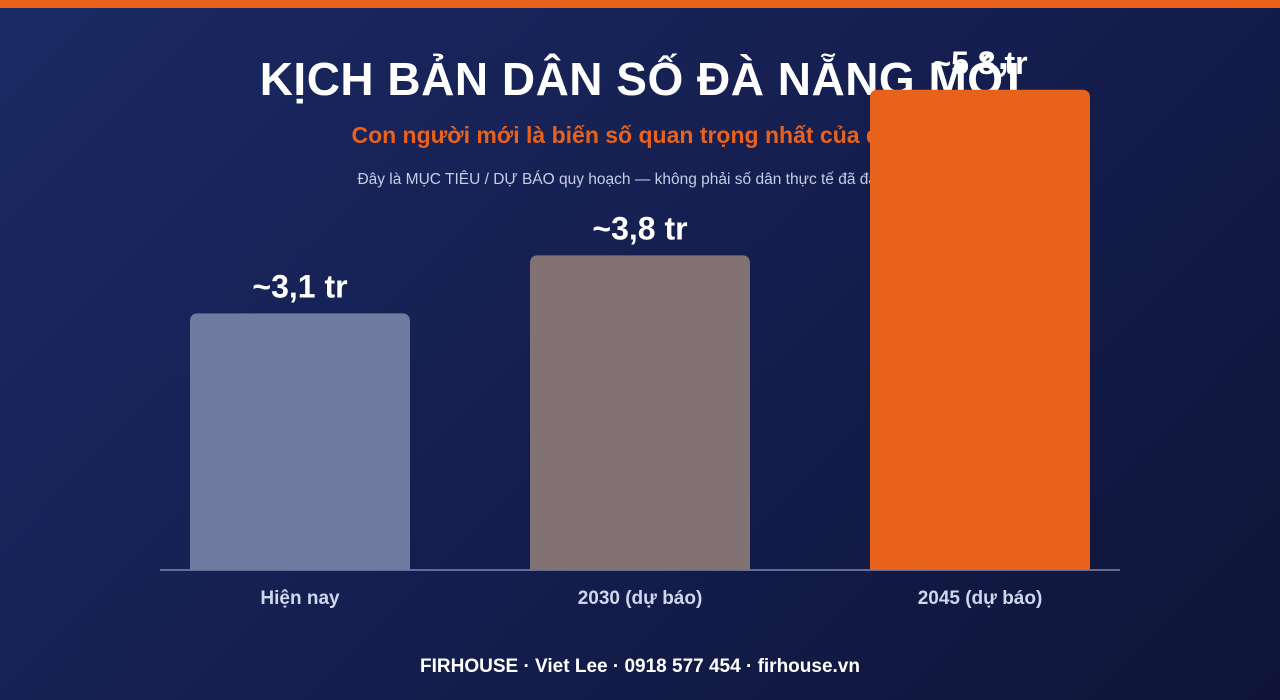  Describe the element at coordinates (299, 286) in the screenshot. I see `value-label-hien-nay: ~3,1 tr` at that location.